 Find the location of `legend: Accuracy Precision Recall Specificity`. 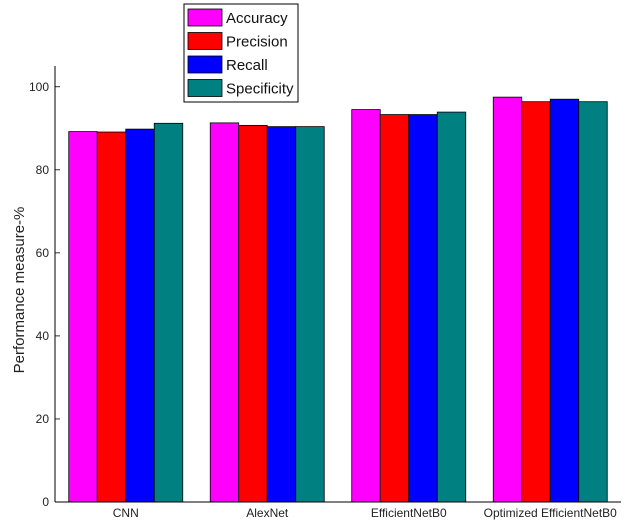

legend: Accuracy Precision Recall Specificity is located at coordinates (241, 53).